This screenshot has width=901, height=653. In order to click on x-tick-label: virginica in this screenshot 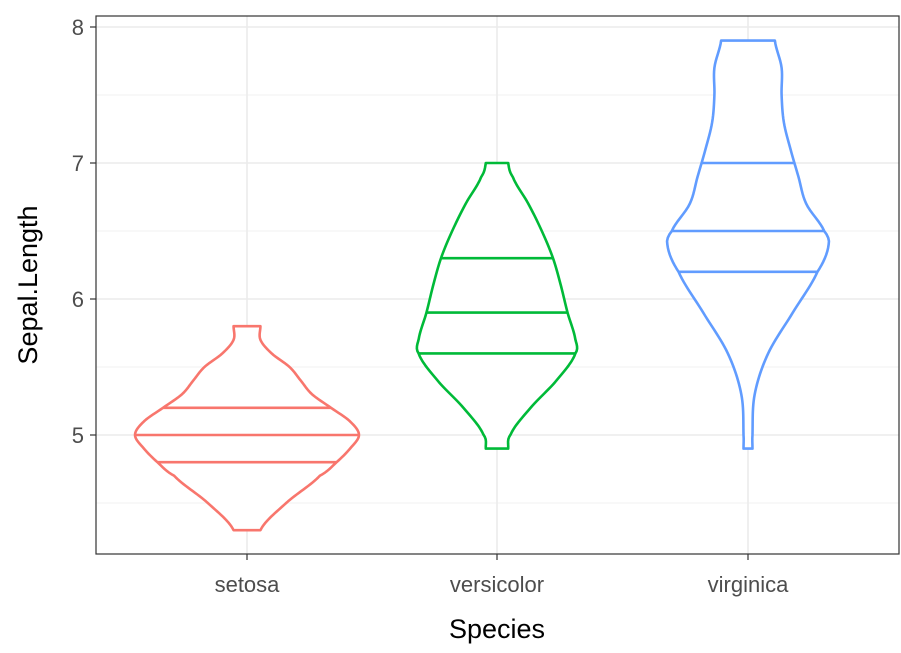, I will do `click(748, 584)`.